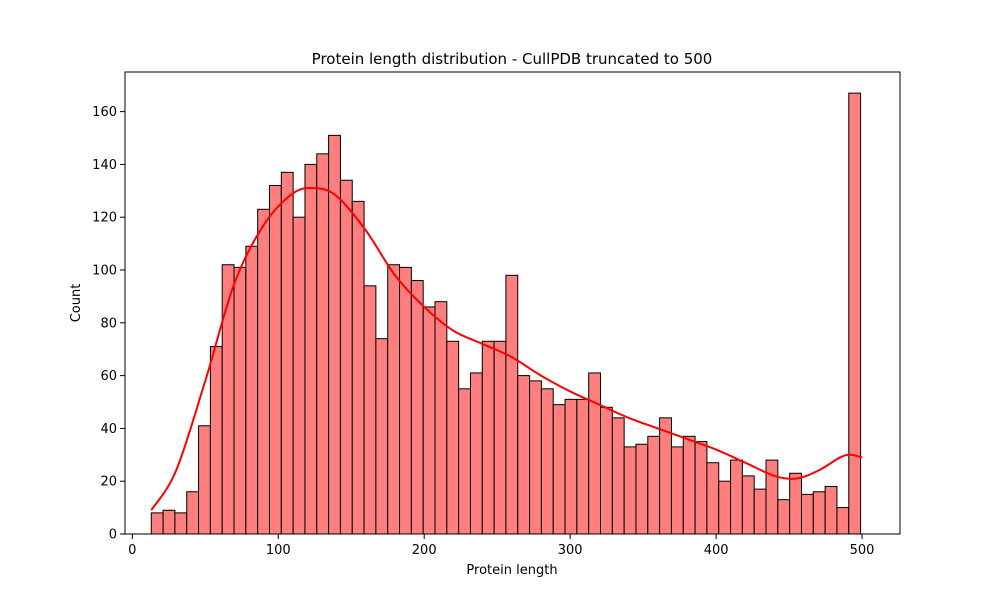 The height and width of the screenshot is (600, 1000). What do you see at coordinates (104, 218) in the screenshot?
I see `y-tick-label: 120` at bounding box center [104, 218].